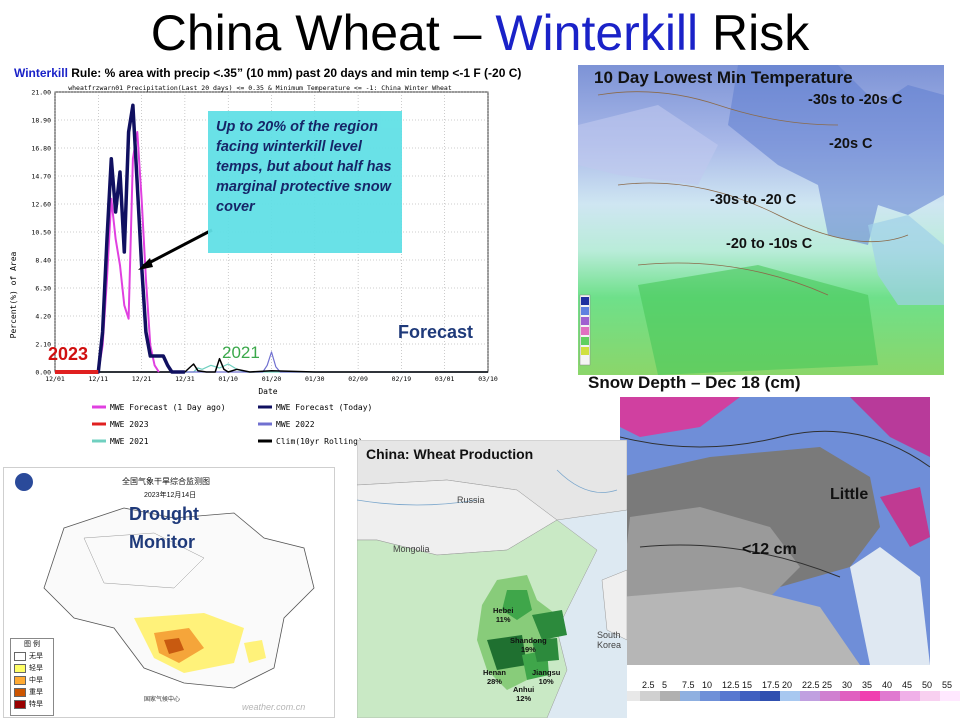 This screenshot has width=960, height=720. Describe the element at coordinates (524, 689) in the screenshot. I see `province-name: Anhui` at that location.